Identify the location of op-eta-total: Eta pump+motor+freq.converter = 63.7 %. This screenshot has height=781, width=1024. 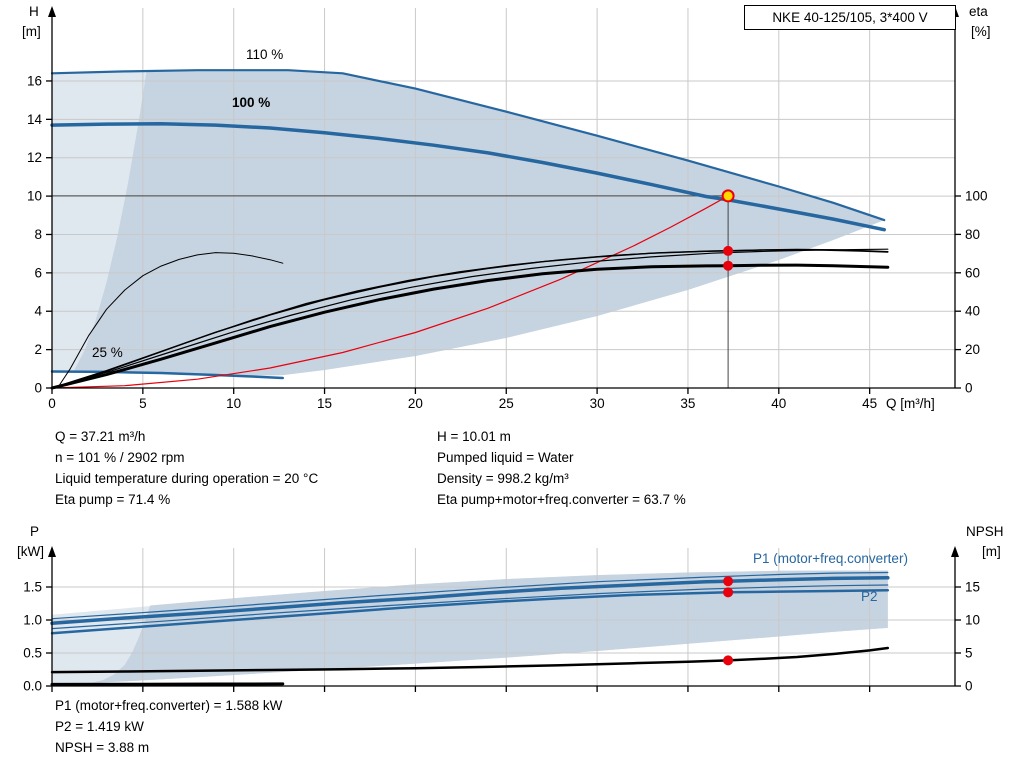
(561, 499).